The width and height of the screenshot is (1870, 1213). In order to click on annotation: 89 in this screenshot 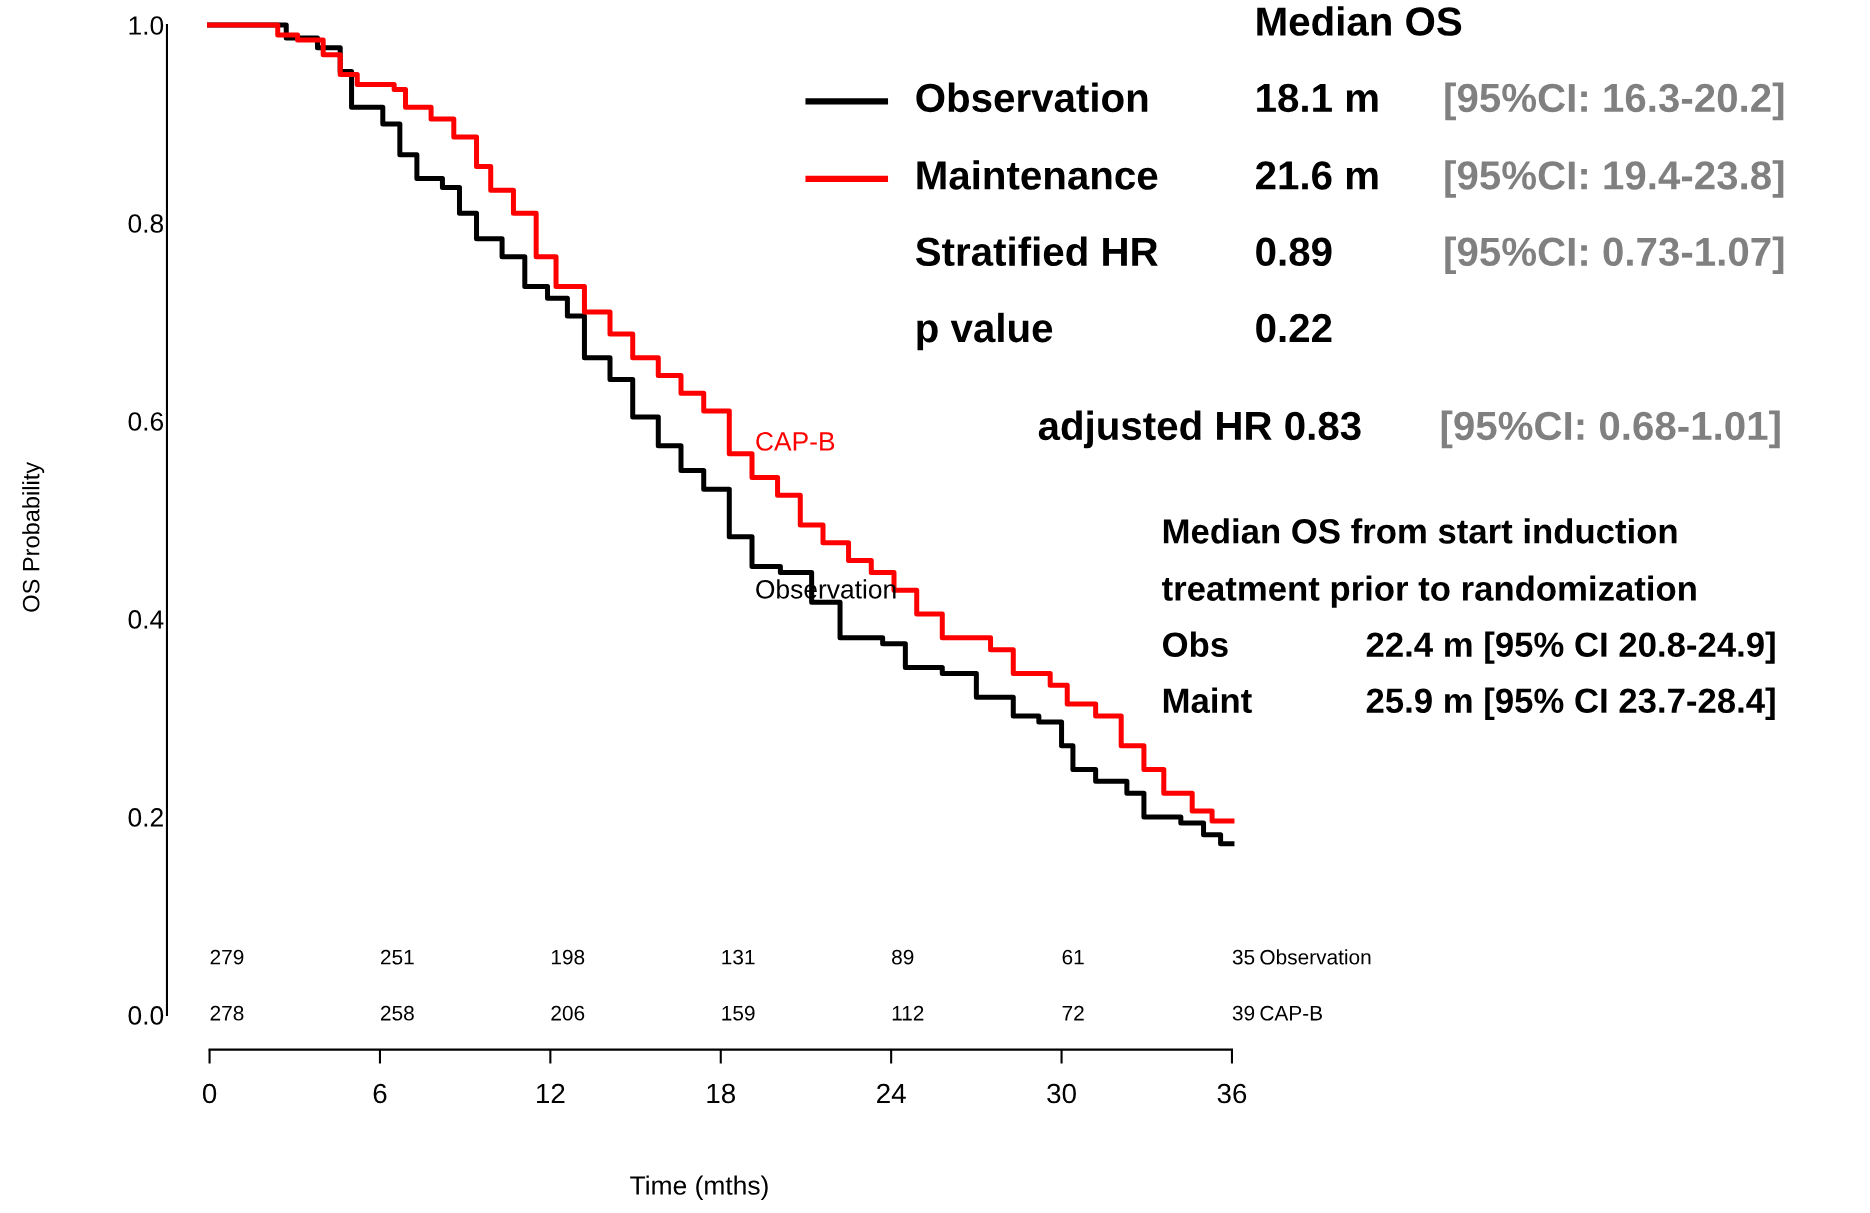, I will do `click(903, 957)`.